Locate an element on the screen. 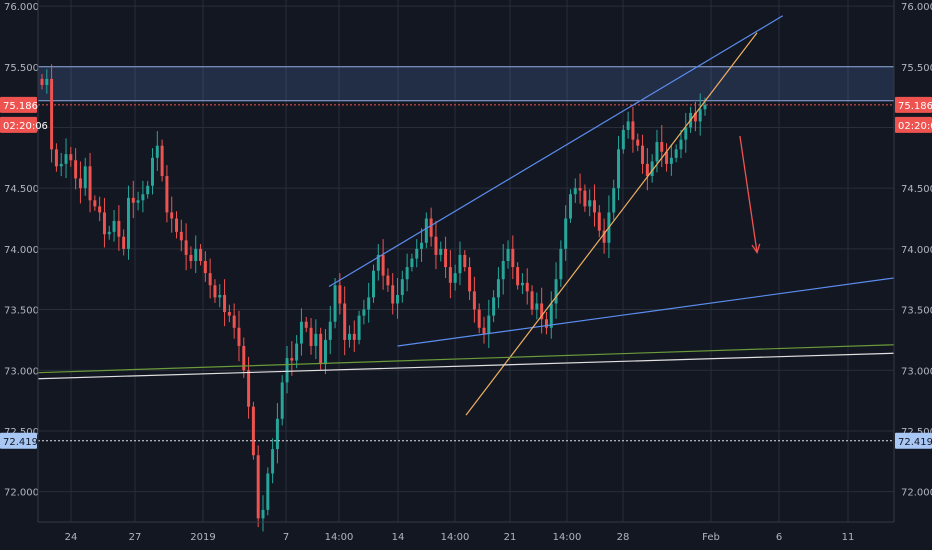  x-tick-label: Feb is located at coordinates (711, 537).